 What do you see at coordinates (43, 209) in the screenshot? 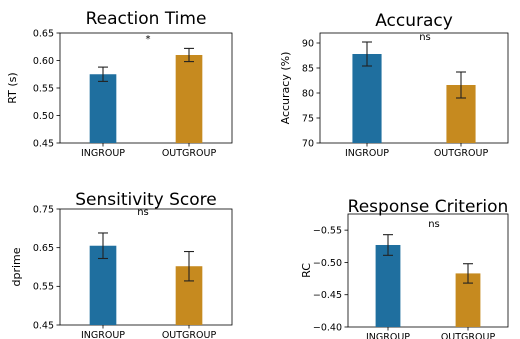
I see `y-tick-label: 0.75` at bounding box center [43, 209].